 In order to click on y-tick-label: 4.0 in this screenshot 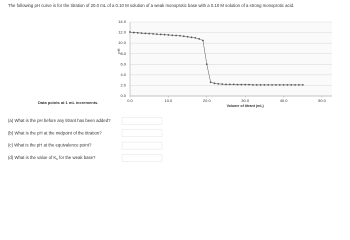, I will do `click(123, 74)`.